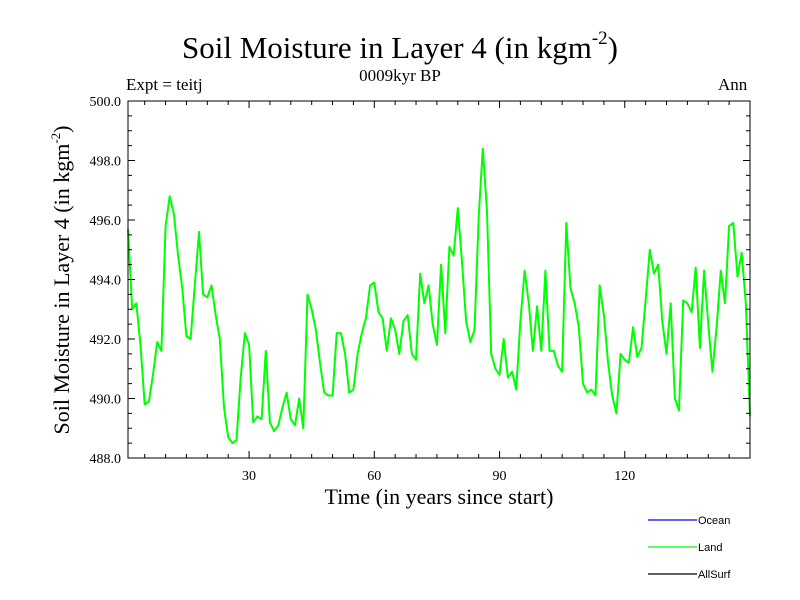 The image size is (800, 600). Describe the element at coordinates (106, 400) in the screenshot. I see `y-tick-label: 490.0` at that location.